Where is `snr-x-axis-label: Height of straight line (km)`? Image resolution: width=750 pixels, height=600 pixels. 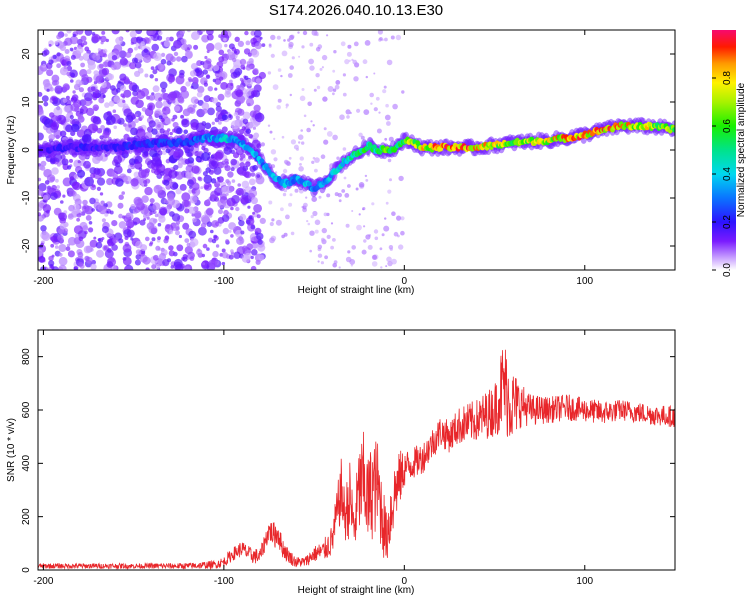
snr-x-axis-label: Height of straight line (km) is located at coordinates (356, 590).